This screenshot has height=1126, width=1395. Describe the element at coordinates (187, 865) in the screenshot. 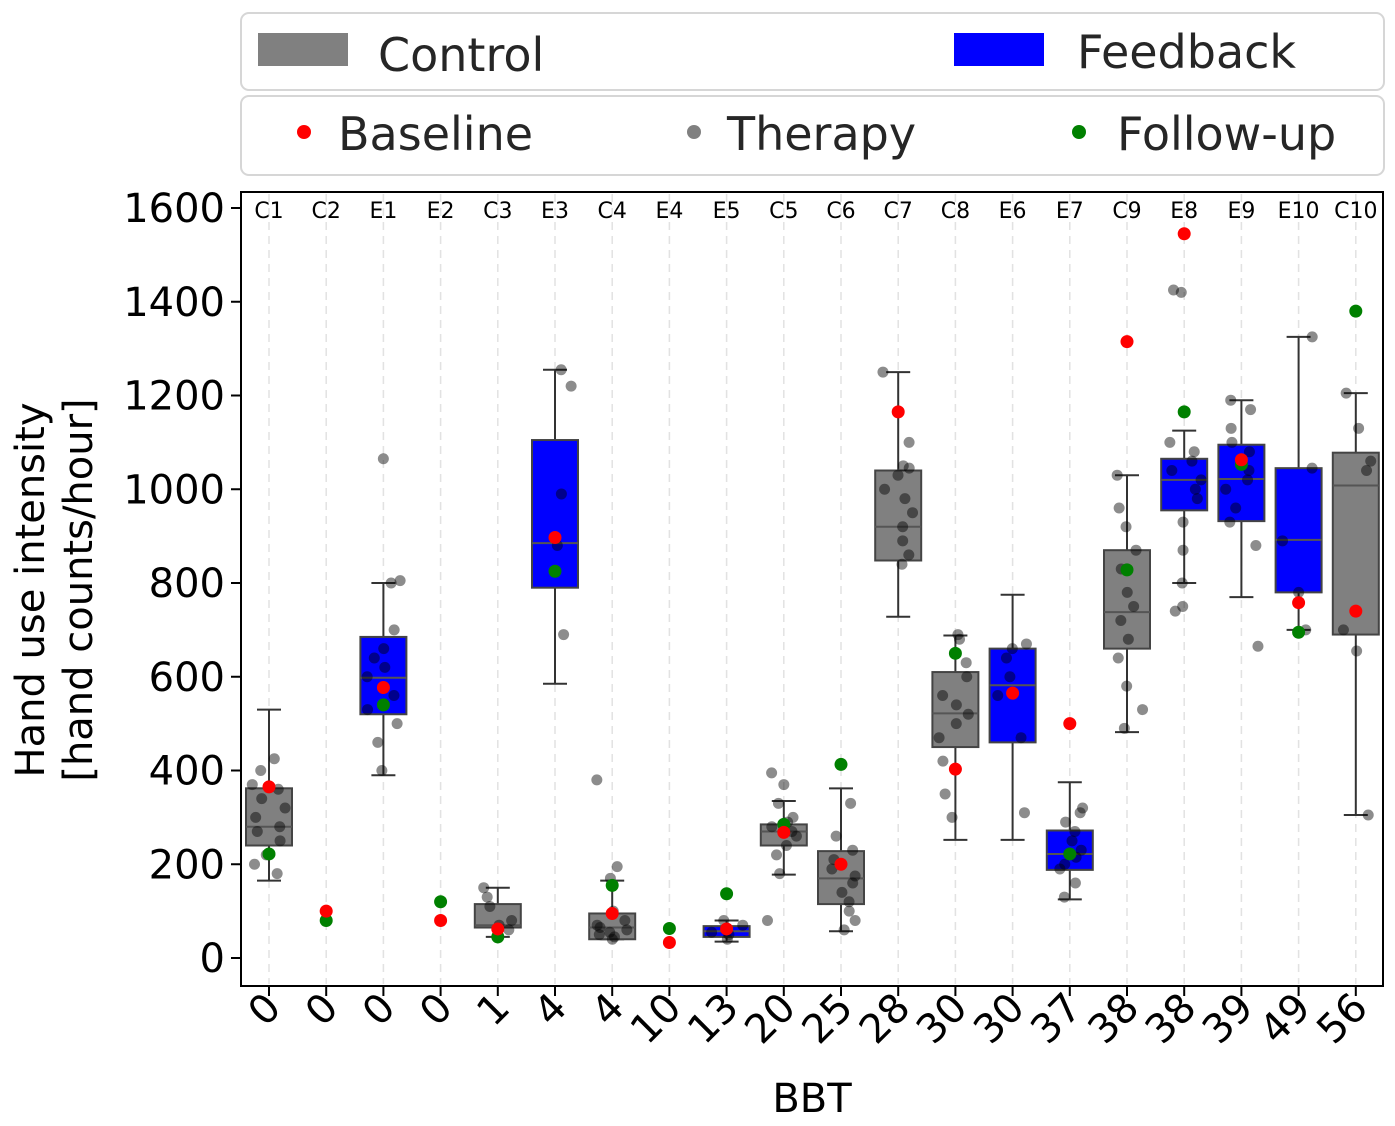

I see `y-tick-label: 200` at that location.